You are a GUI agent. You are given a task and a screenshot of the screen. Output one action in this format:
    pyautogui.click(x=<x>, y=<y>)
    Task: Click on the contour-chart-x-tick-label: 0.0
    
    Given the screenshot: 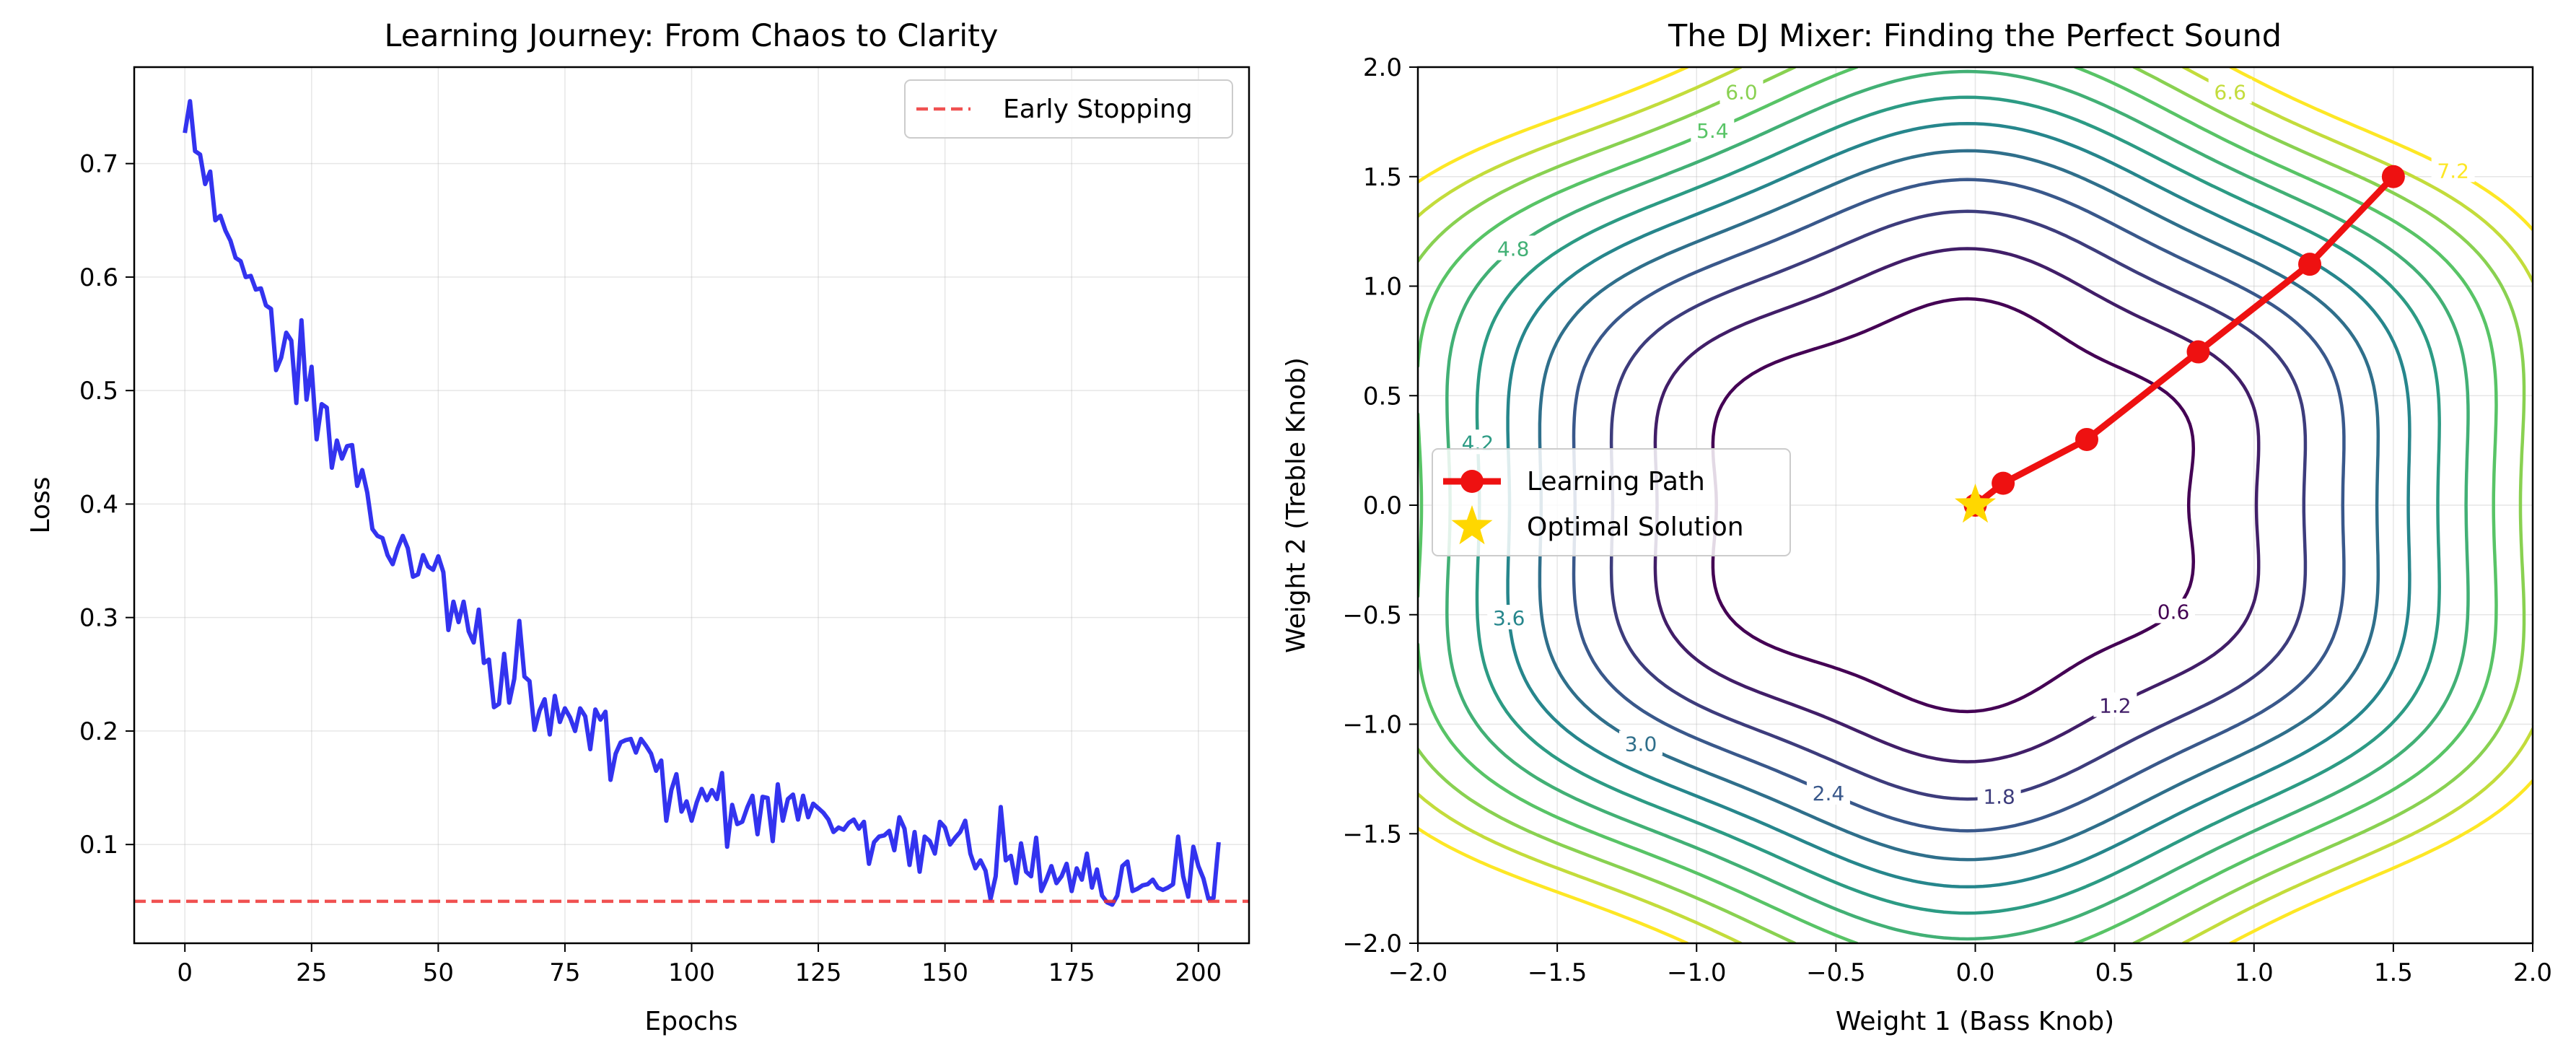 What is the action you would take?
    pyautogui.click(x=1974, y=972)
    